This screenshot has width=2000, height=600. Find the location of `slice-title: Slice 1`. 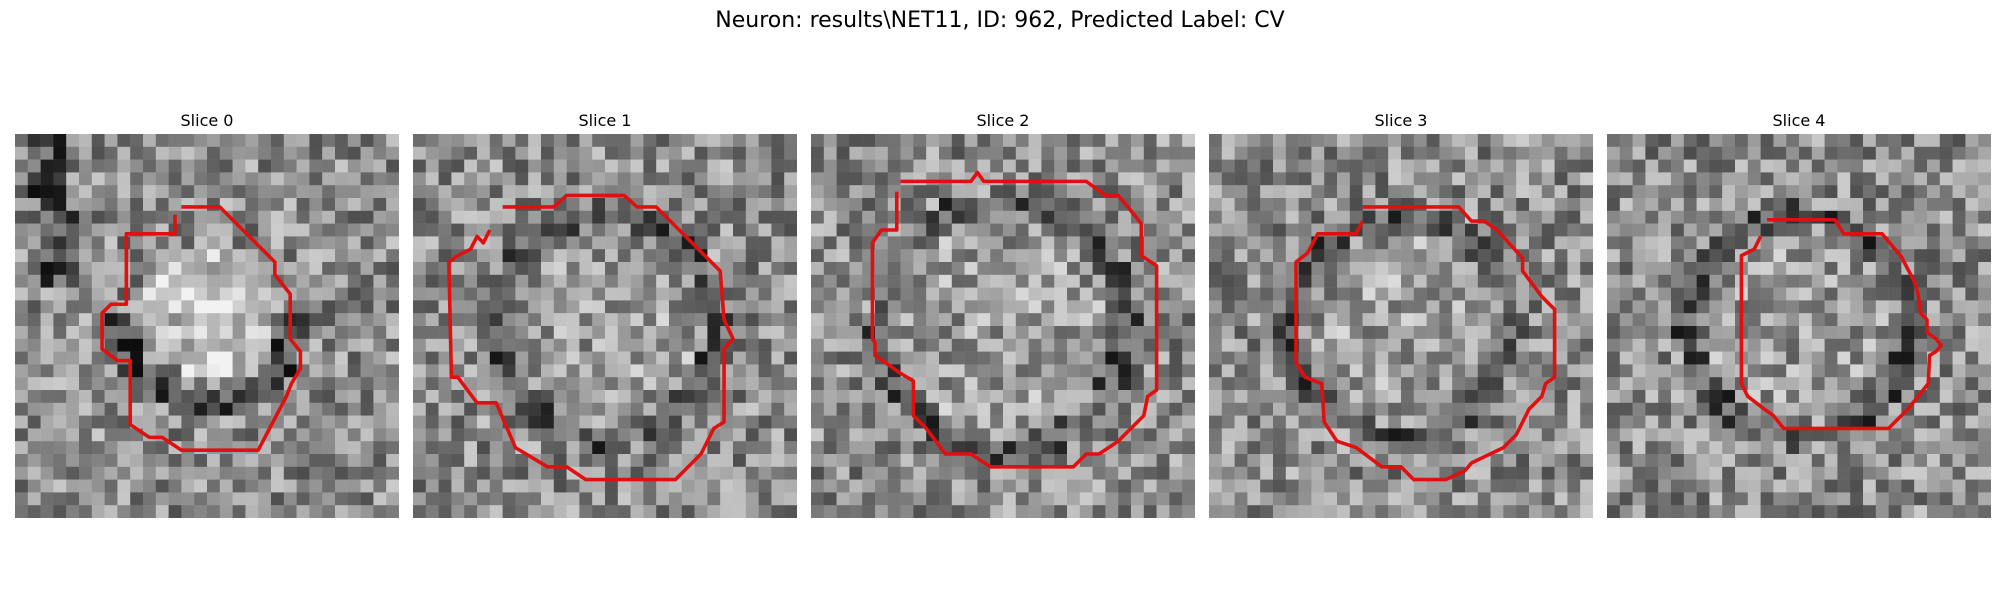

slice-title: Slice 1 is located at coordinates (605, 121).